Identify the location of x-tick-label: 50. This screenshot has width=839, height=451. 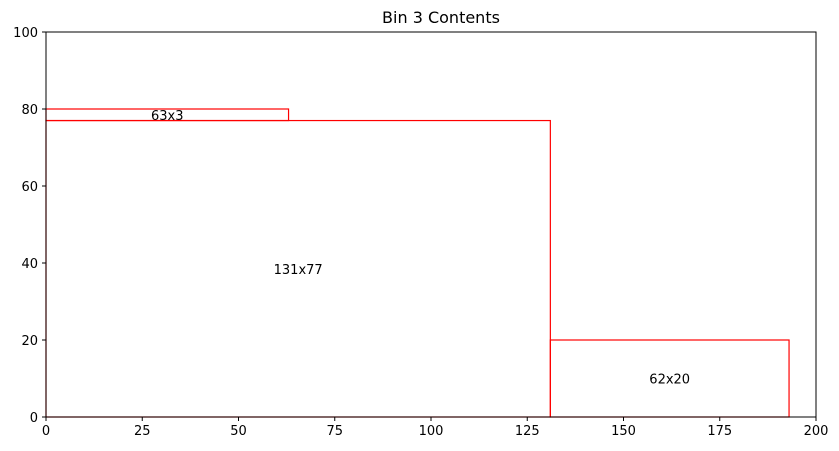
(238, 431).